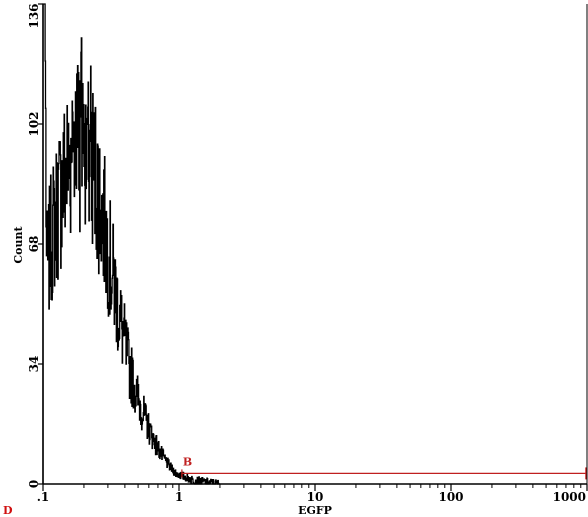  What do you see at coordinates (450, 497) in the screenshot?
I see `x-tick-label: 100` at bounding box center [450, 497].